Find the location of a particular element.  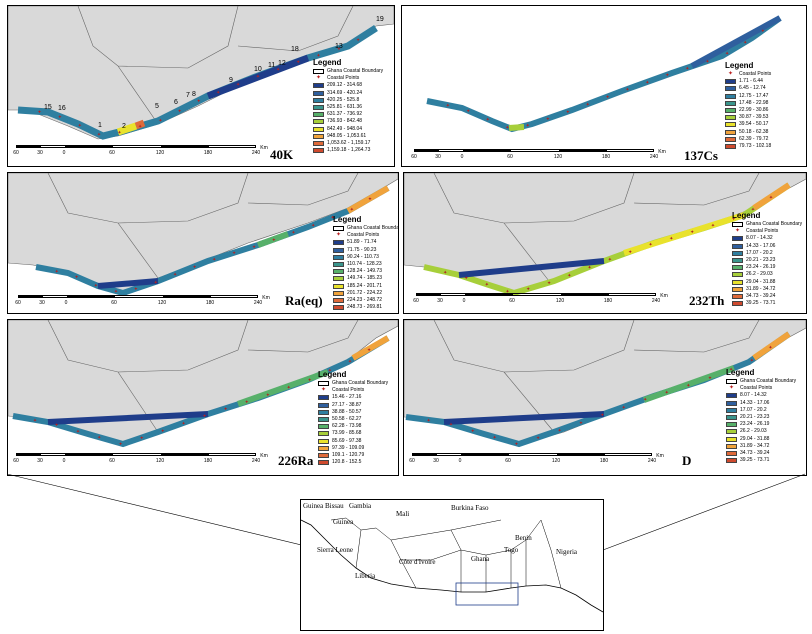

legend-class-label: 30.87 - 39.53 is located at coordinates (754, 117).